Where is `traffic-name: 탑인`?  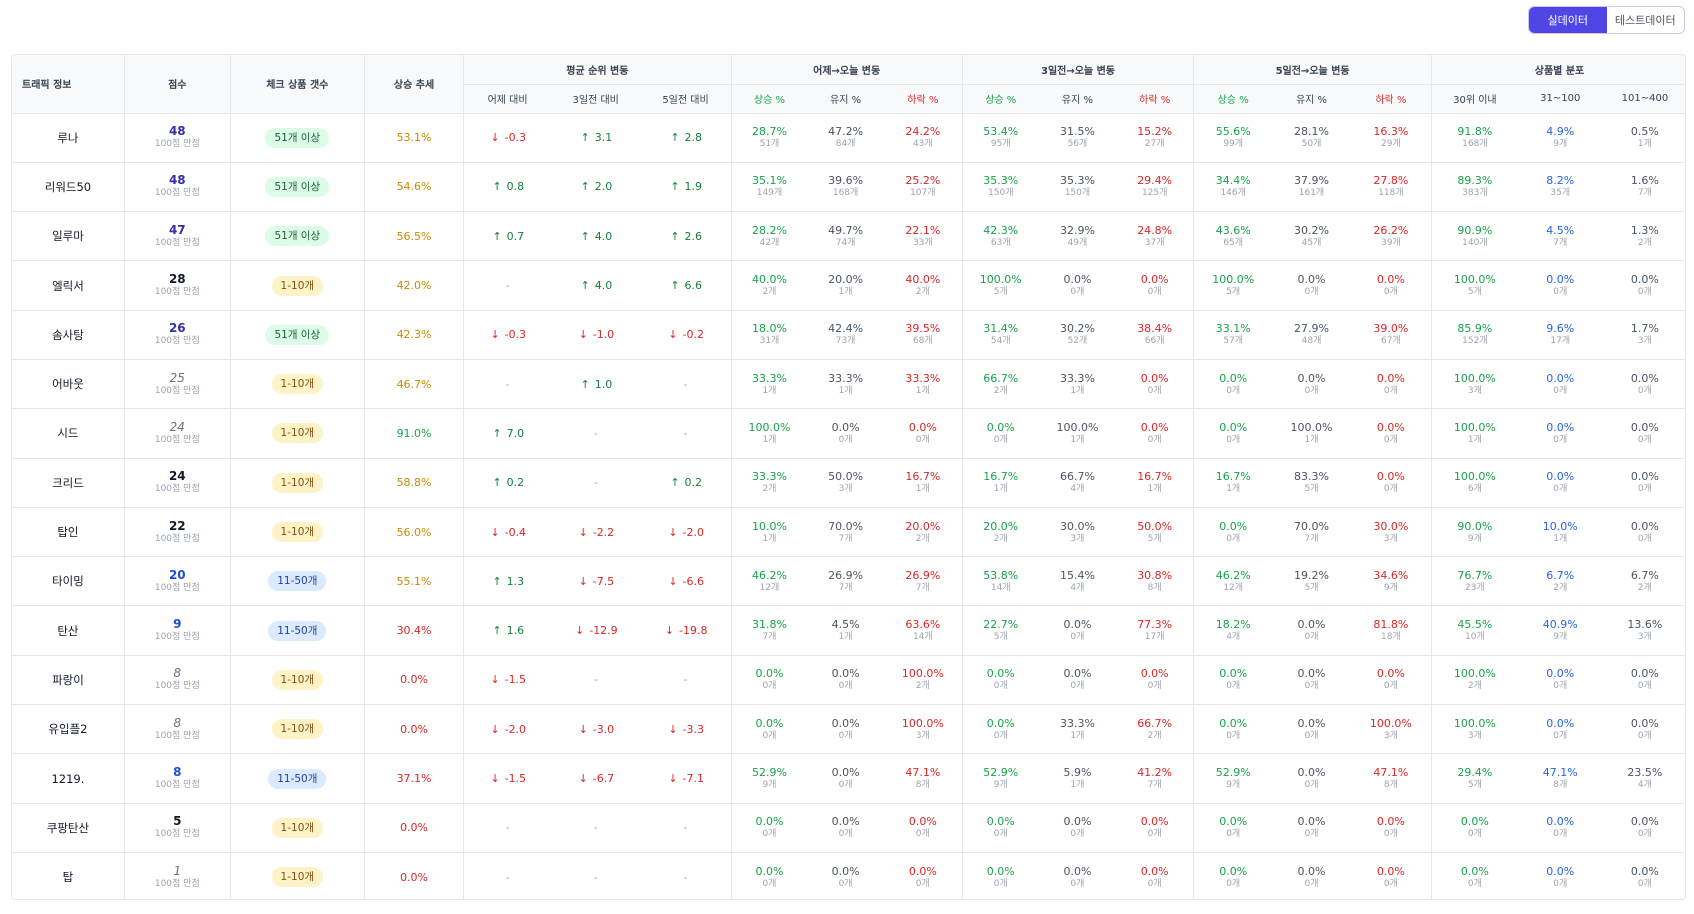 traffic-name: 탑인 is located at coordinates (68, 532).